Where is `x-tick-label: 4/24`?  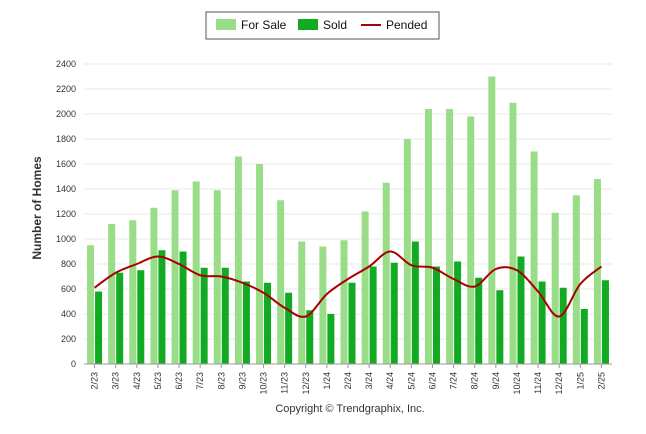
x-tick-label: 4/24 is located at coordinates (390, 381).